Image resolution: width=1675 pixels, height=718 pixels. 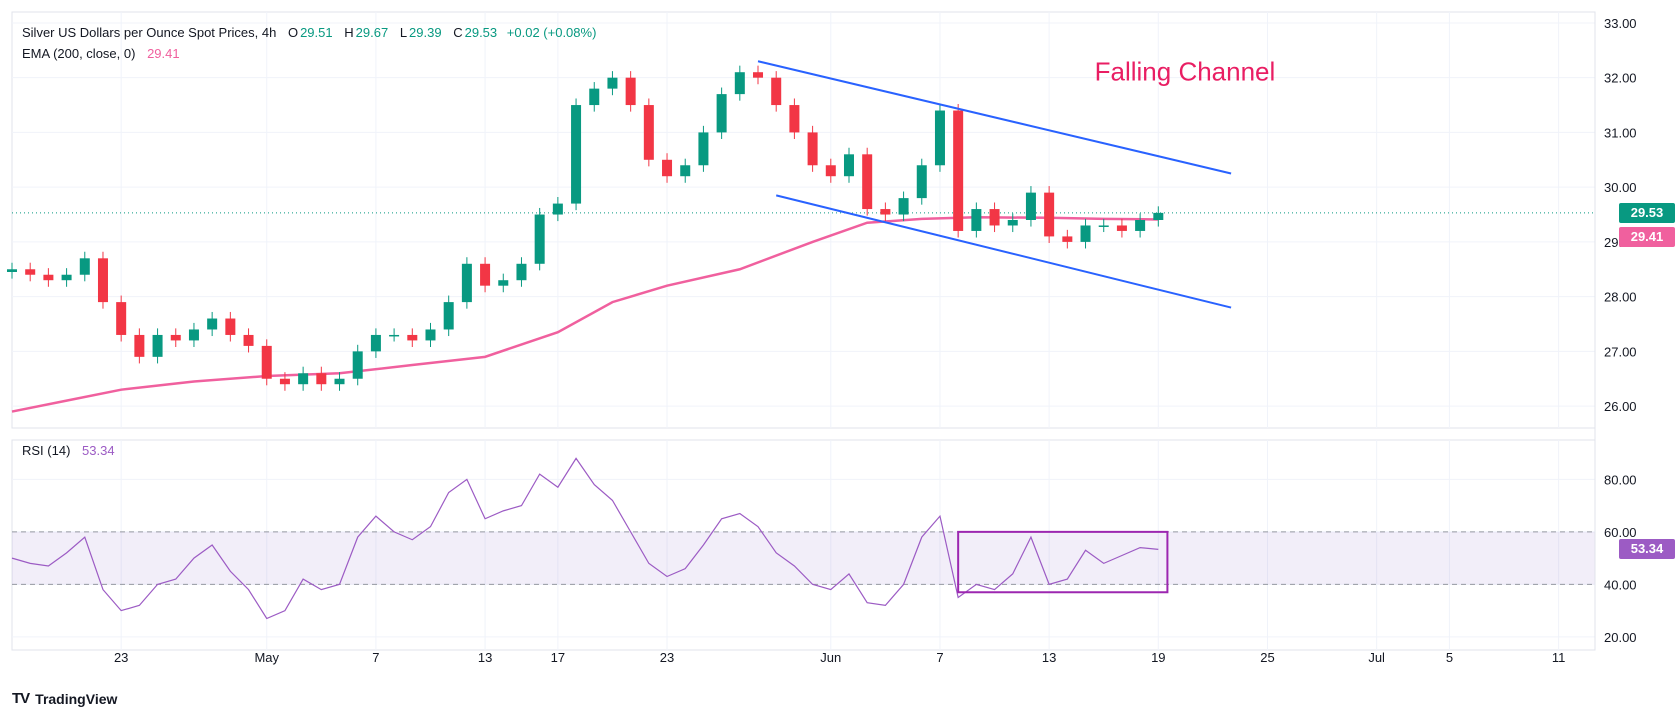 I want to click on close-label: C, so click(x=458, y=32).